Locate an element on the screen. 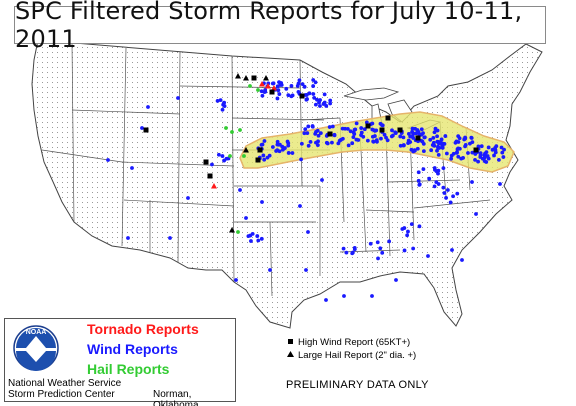 The image size is (576, 406). key-large-hail: Large Hail Report (2" dia. +) is located at coordinates (357, 355).